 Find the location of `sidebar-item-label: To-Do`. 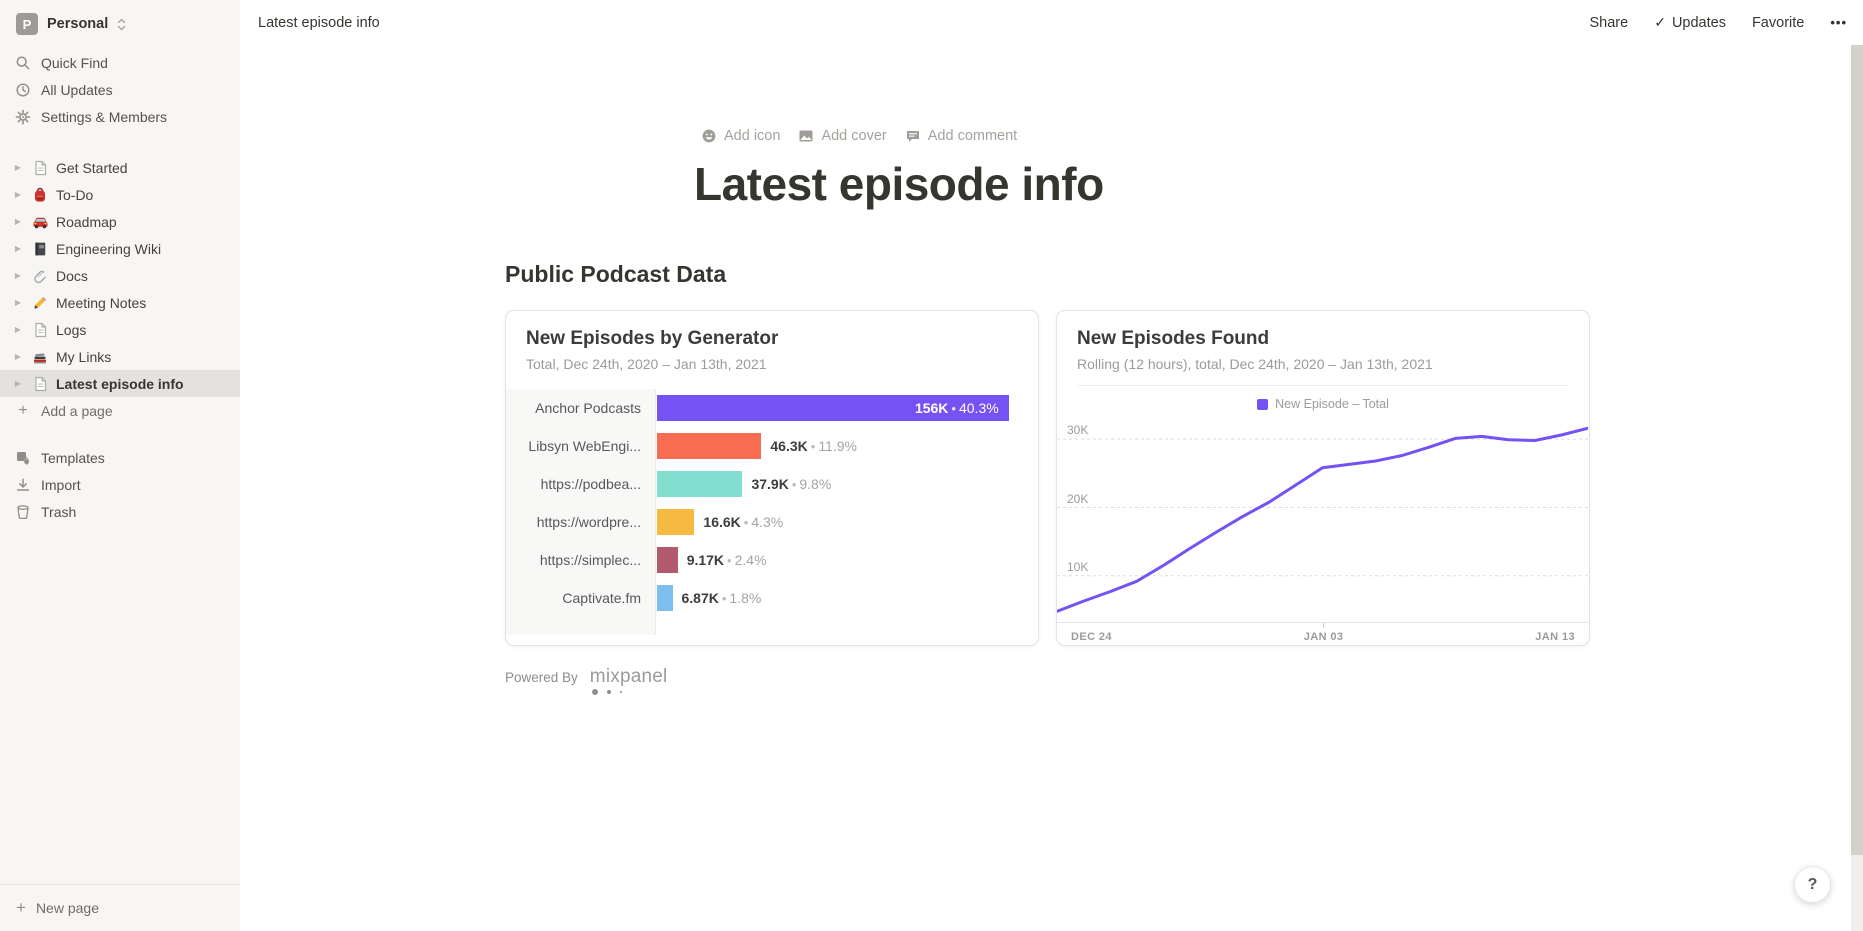

sidebar-item-label: To-Do is located at coordinates (75, 194).